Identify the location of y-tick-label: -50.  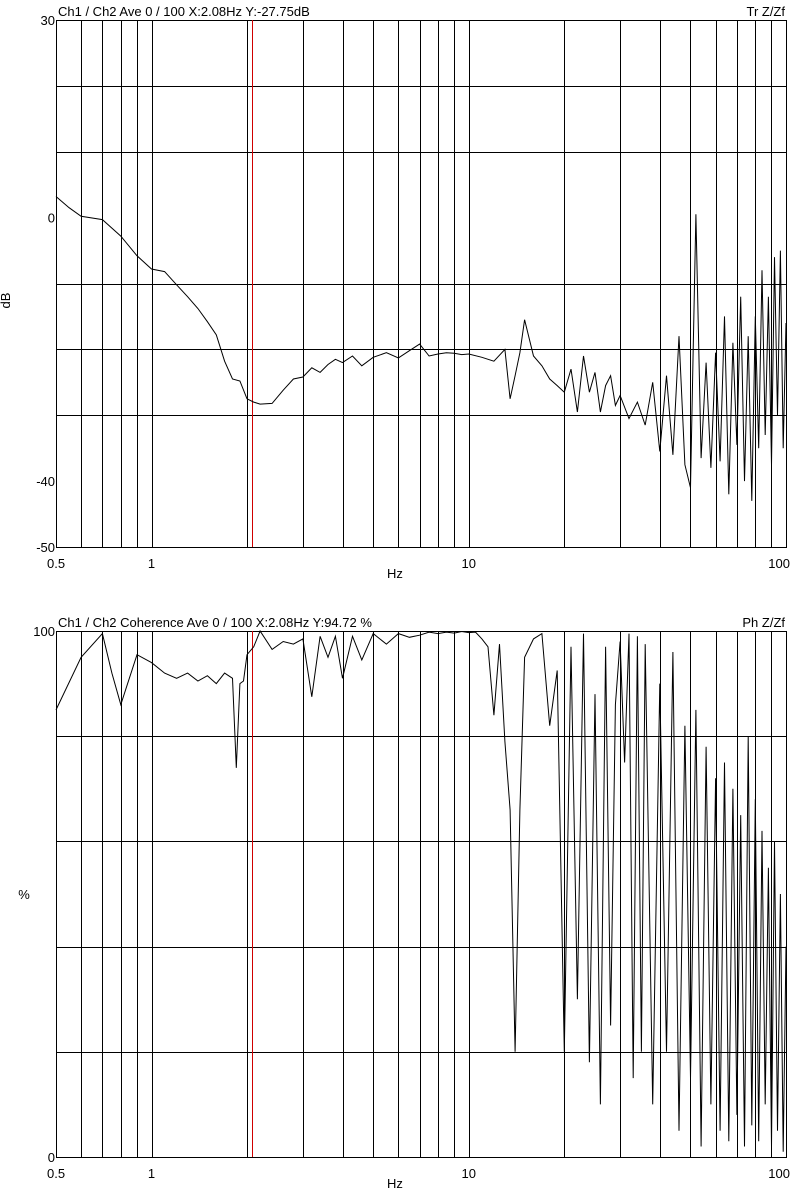
(45, 547).